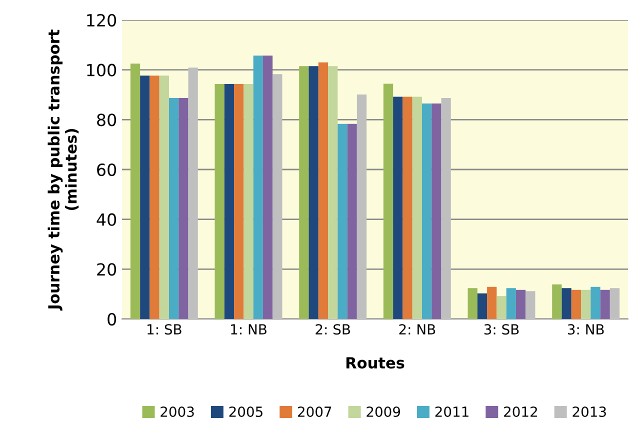  What do you see at coordinates (106, 120) in the screenshot?
I see `y-tick-label: 80` at bounding box center [106, 120].